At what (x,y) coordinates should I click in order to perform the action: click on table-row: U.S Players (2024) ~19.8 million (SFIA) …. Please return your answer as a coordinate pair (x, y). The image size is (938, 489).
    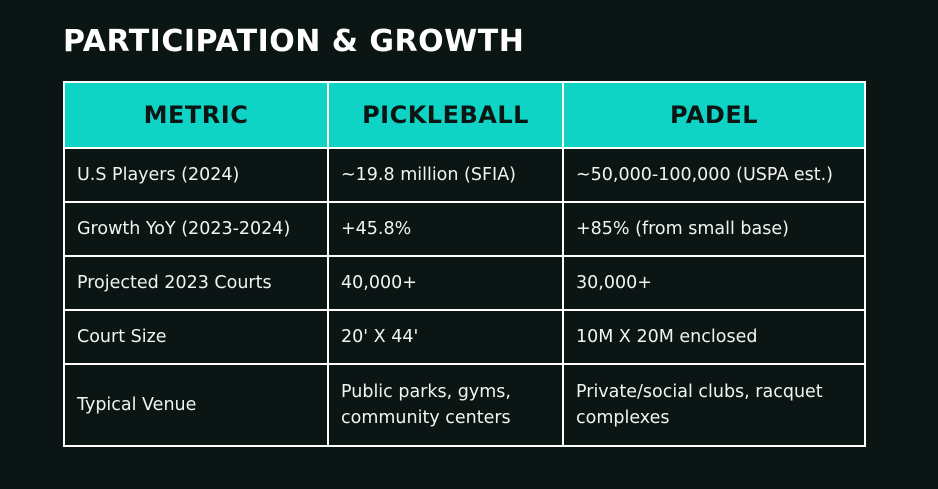
    Looking at the image, I should click on (464, 175).